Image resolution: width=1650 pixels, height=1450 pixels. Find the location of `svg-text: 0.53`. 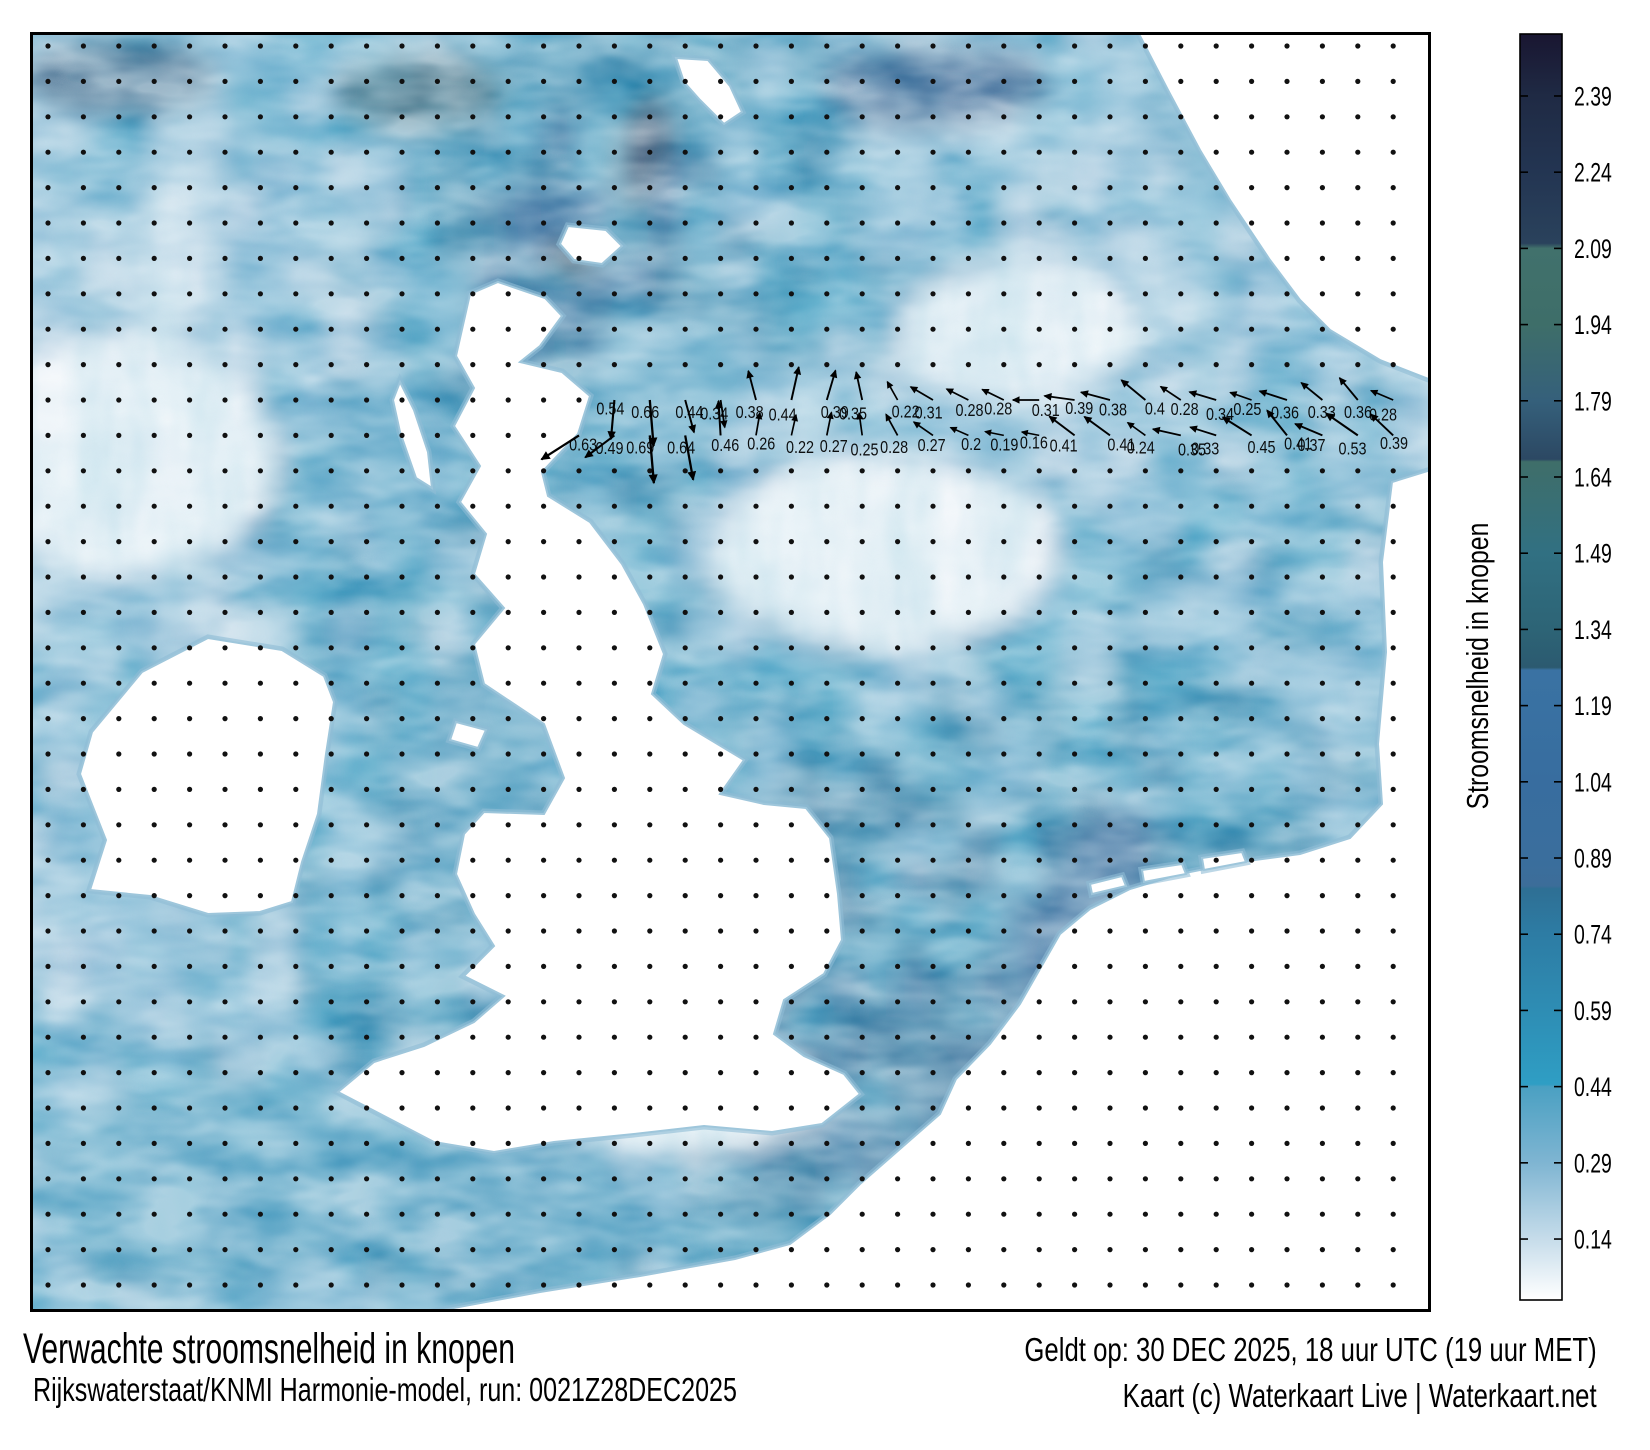

svg-text: 0.53 is located at coordinates (1352, 449).